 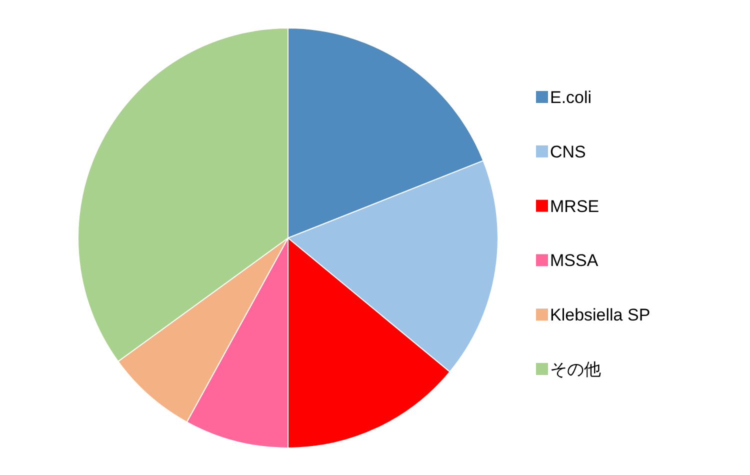 I want to click on legend-label: MRSE, so click(x=575, y=206).